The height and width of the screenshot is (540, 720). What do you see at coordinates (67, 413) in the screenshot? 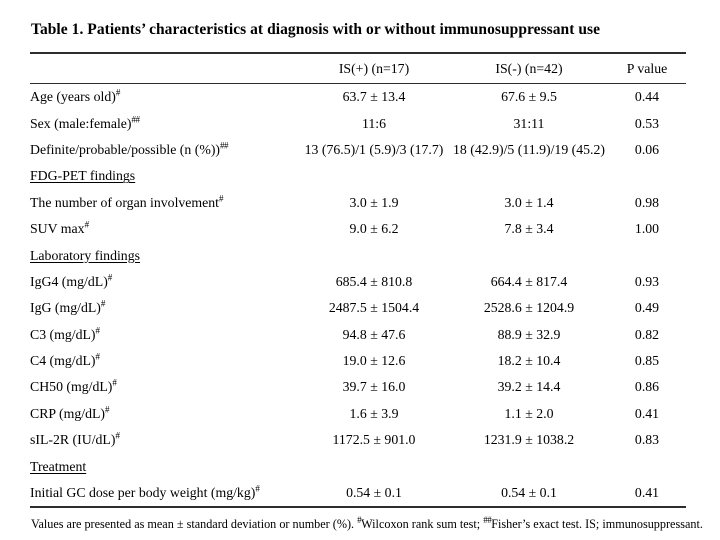
I see `row-label-text: CRP (mg/dL)` at bounding box center [67, 413].